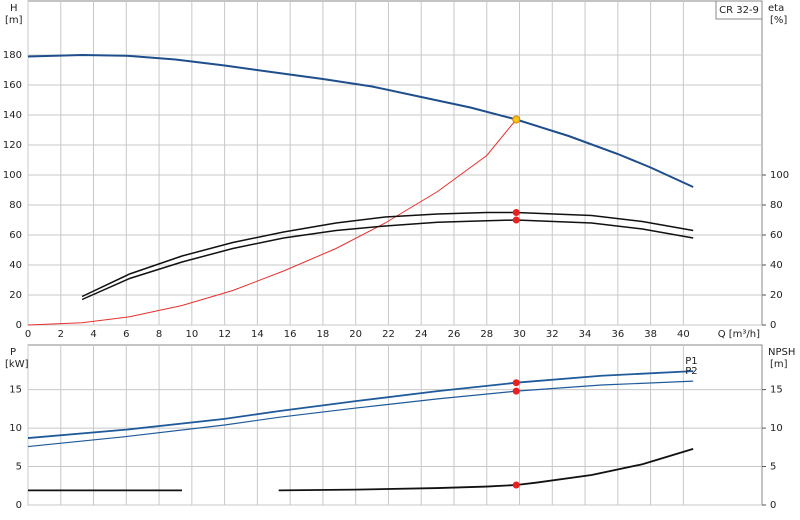 Image resolution: width=800 pixels, height=520 pixels. I want to click on y-axis-unit: [kW], so click(17, 364).